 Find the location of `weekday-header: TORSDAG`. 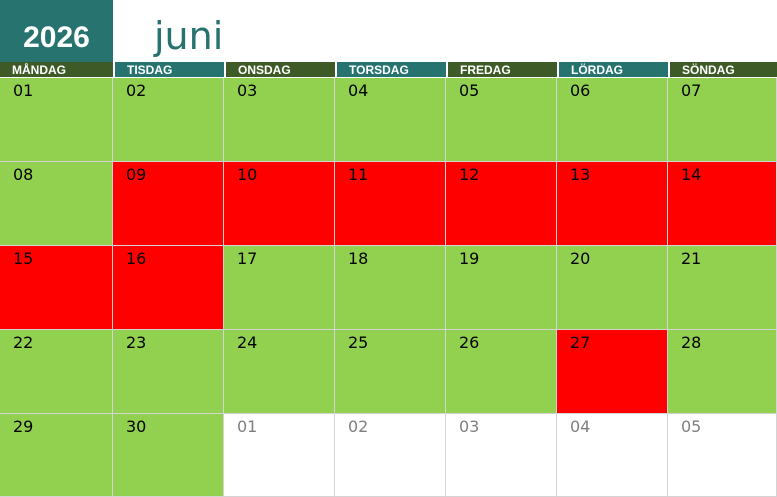

weekday-header: TORSDAG is located at coordinates (391, 69).